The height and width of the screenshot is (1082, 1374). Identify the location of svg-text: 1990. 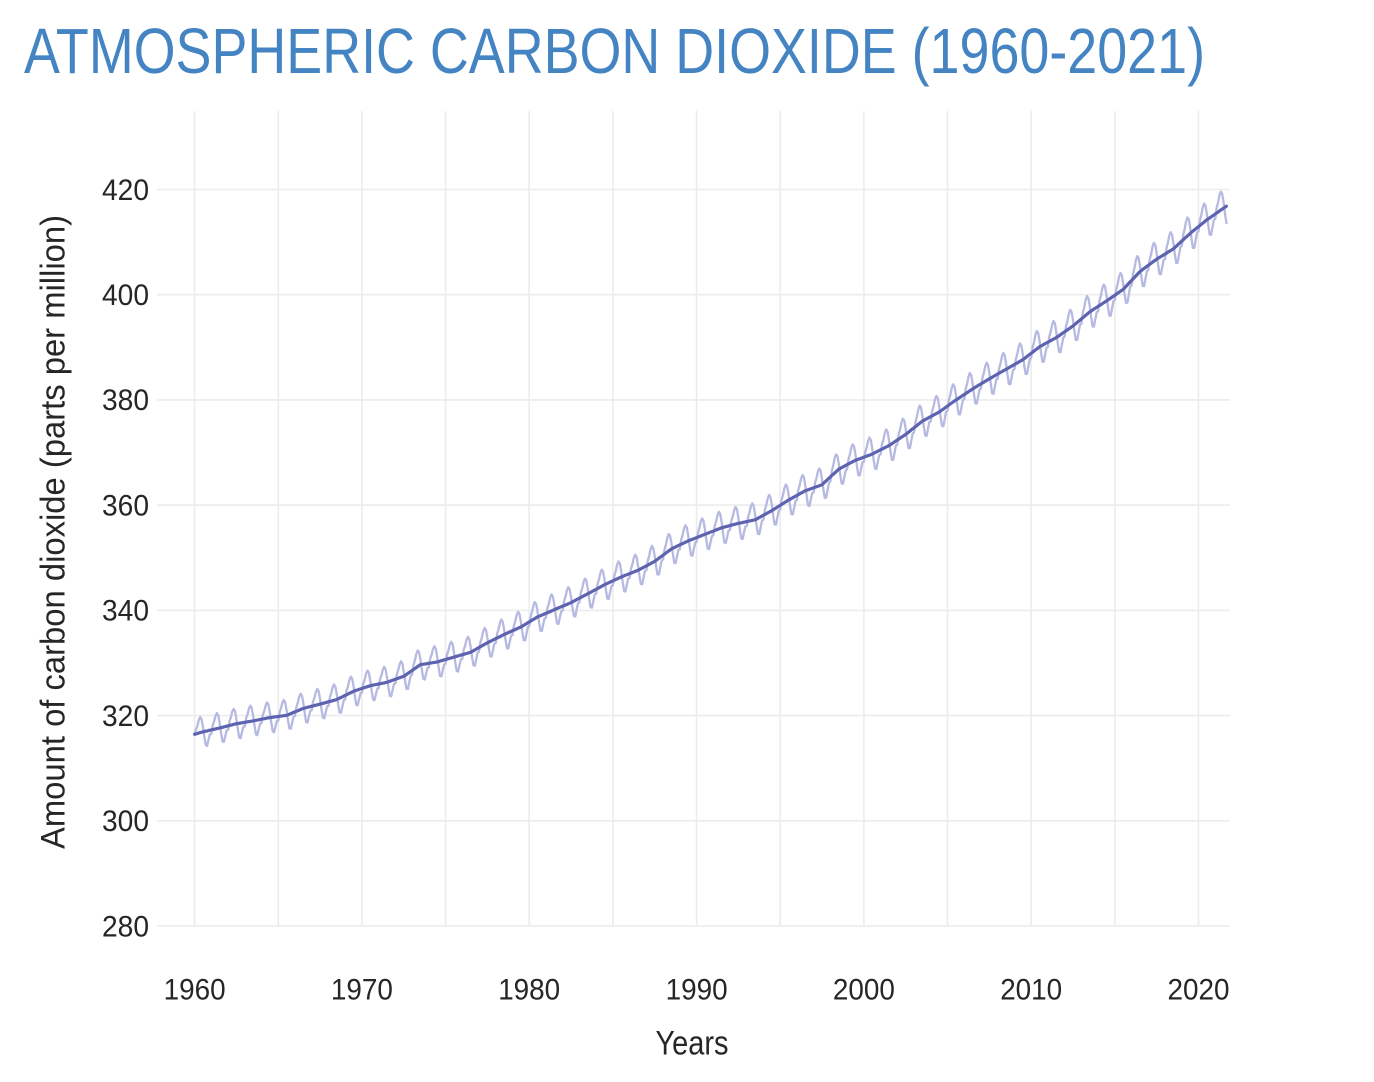
(697, 989).